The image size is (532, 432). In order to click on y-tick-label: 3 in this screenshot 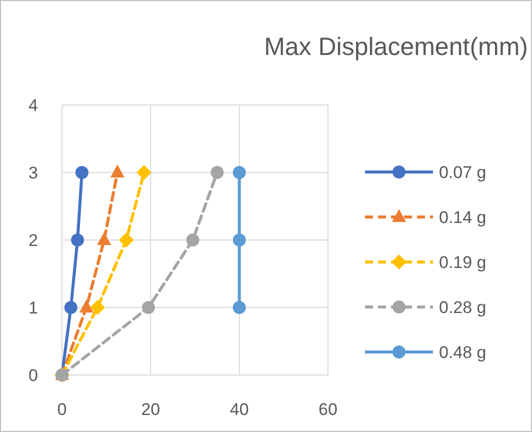, I will do `click(33, 172)`.